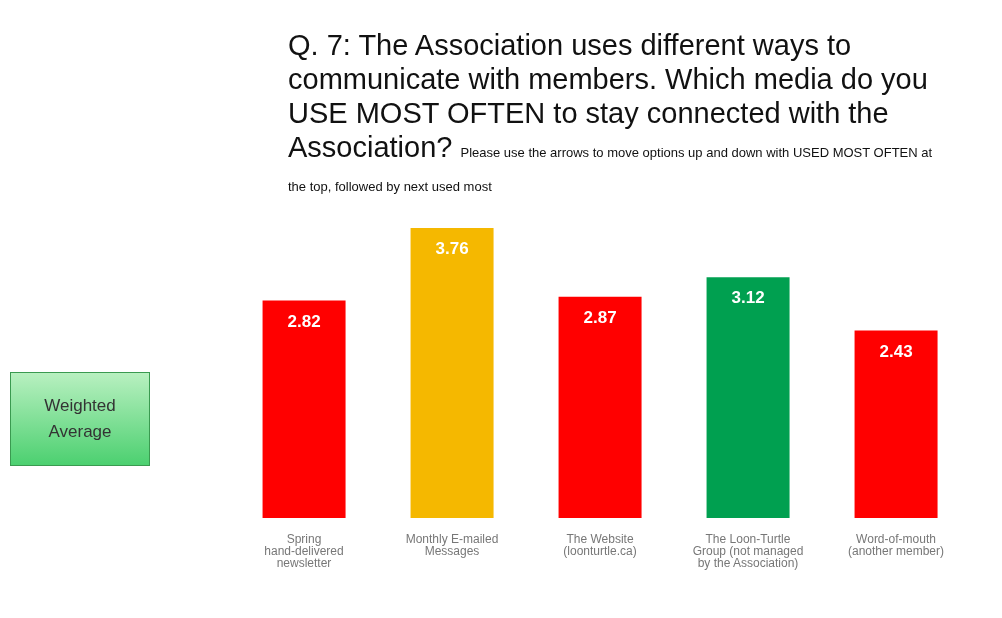 The image size is (1002, 618). Describe the element at coordinates (748, 550) in the screenshot. I see `x-tick-label: The Loon-Turtle Group (not managed by the Association)` at that location.